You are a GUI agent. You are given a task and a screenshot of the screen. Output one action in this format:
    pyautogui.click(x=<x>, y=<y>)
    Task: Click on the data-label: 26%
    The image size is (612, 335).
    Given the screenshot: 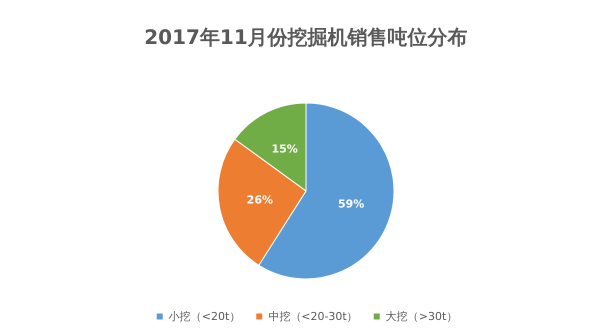 What is the action you would take?
    pyautogui.click(x=260, y=199)
    